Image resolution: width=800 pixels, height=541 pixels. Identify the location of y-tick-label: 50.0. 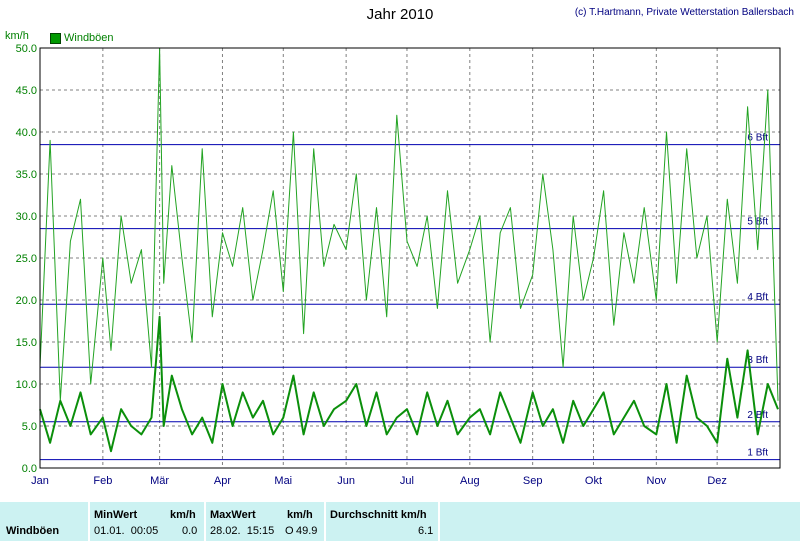
(26, 49).